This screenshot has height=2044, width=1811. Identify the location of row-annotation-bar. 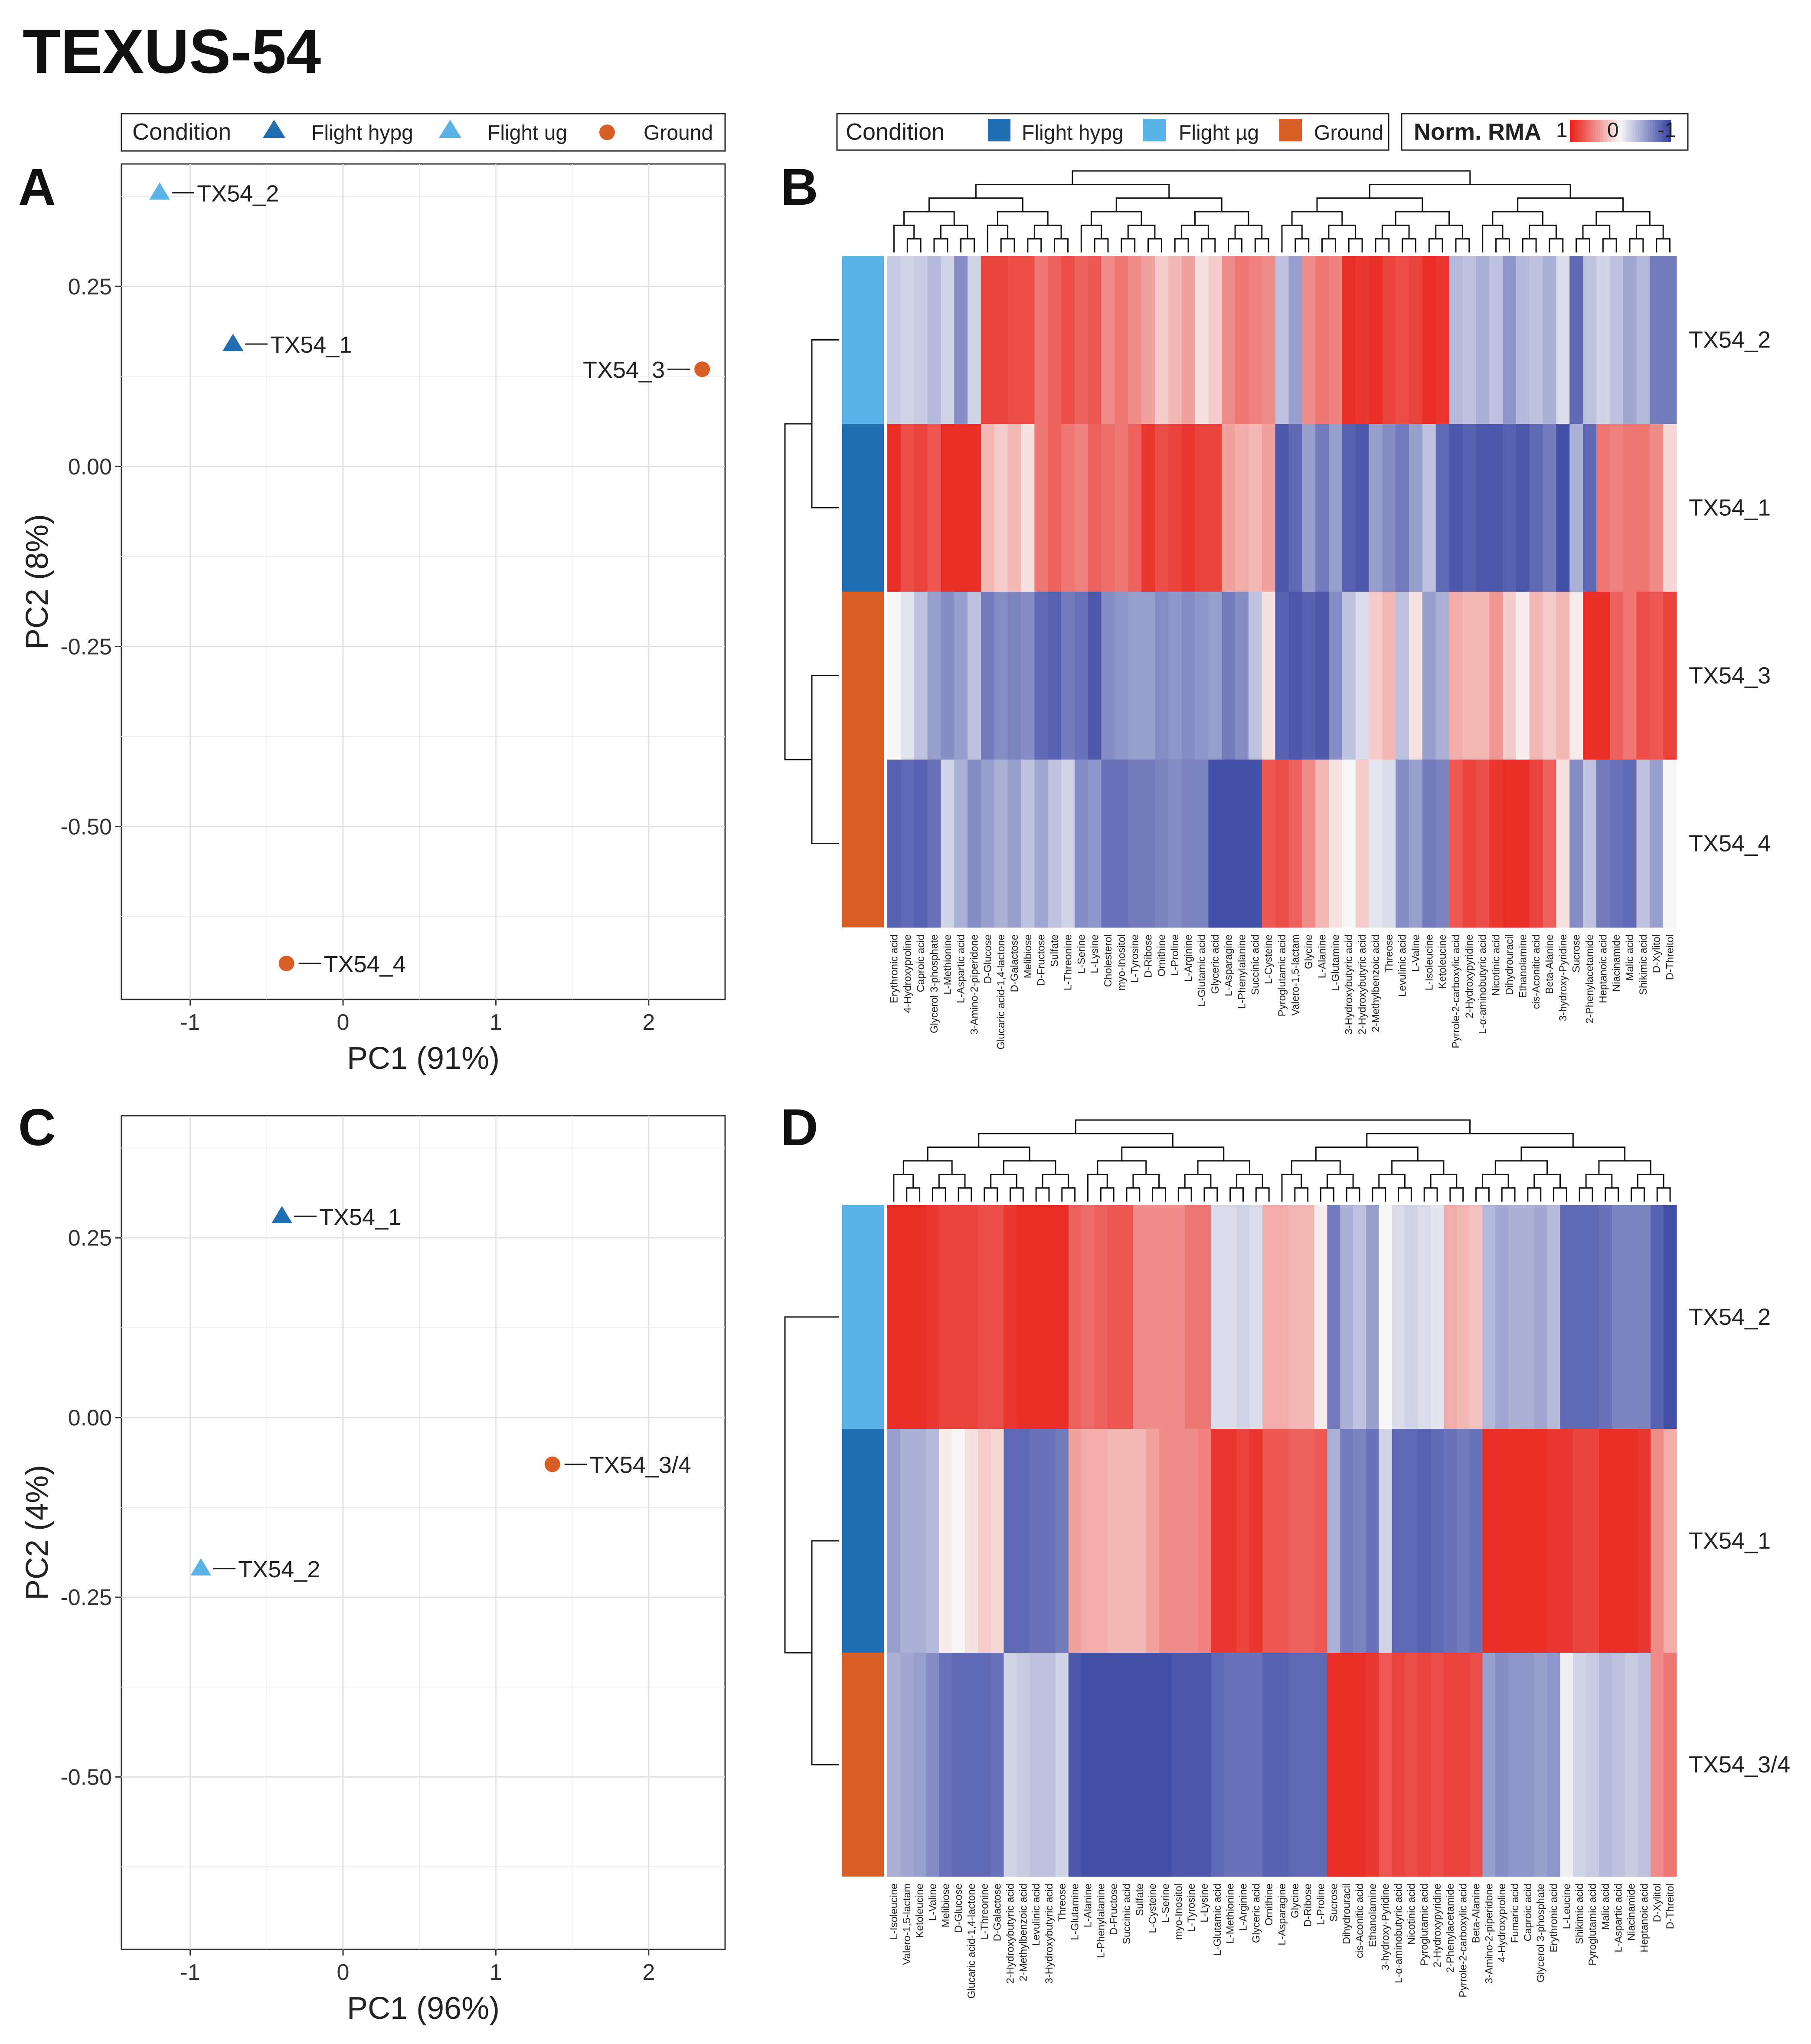
(863, 1765).